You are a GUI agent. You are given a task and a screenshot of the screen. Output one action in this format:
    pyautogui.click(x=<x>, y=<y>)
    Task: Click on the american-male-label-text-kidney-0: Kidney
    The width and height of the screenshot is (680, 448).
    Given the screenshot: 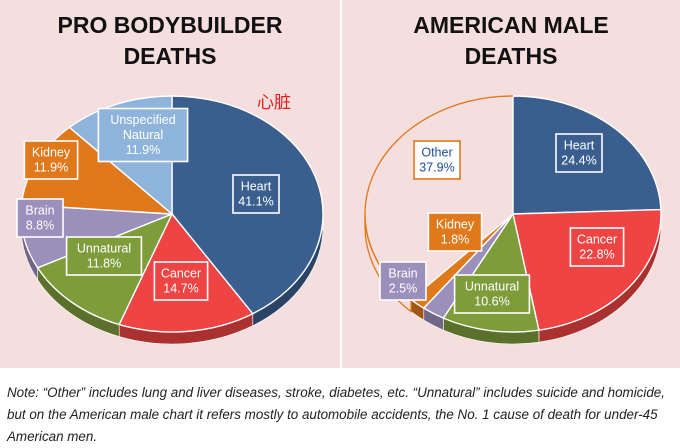 What is the action you would take?
    pyautogui.click(x=455, y=225)
    